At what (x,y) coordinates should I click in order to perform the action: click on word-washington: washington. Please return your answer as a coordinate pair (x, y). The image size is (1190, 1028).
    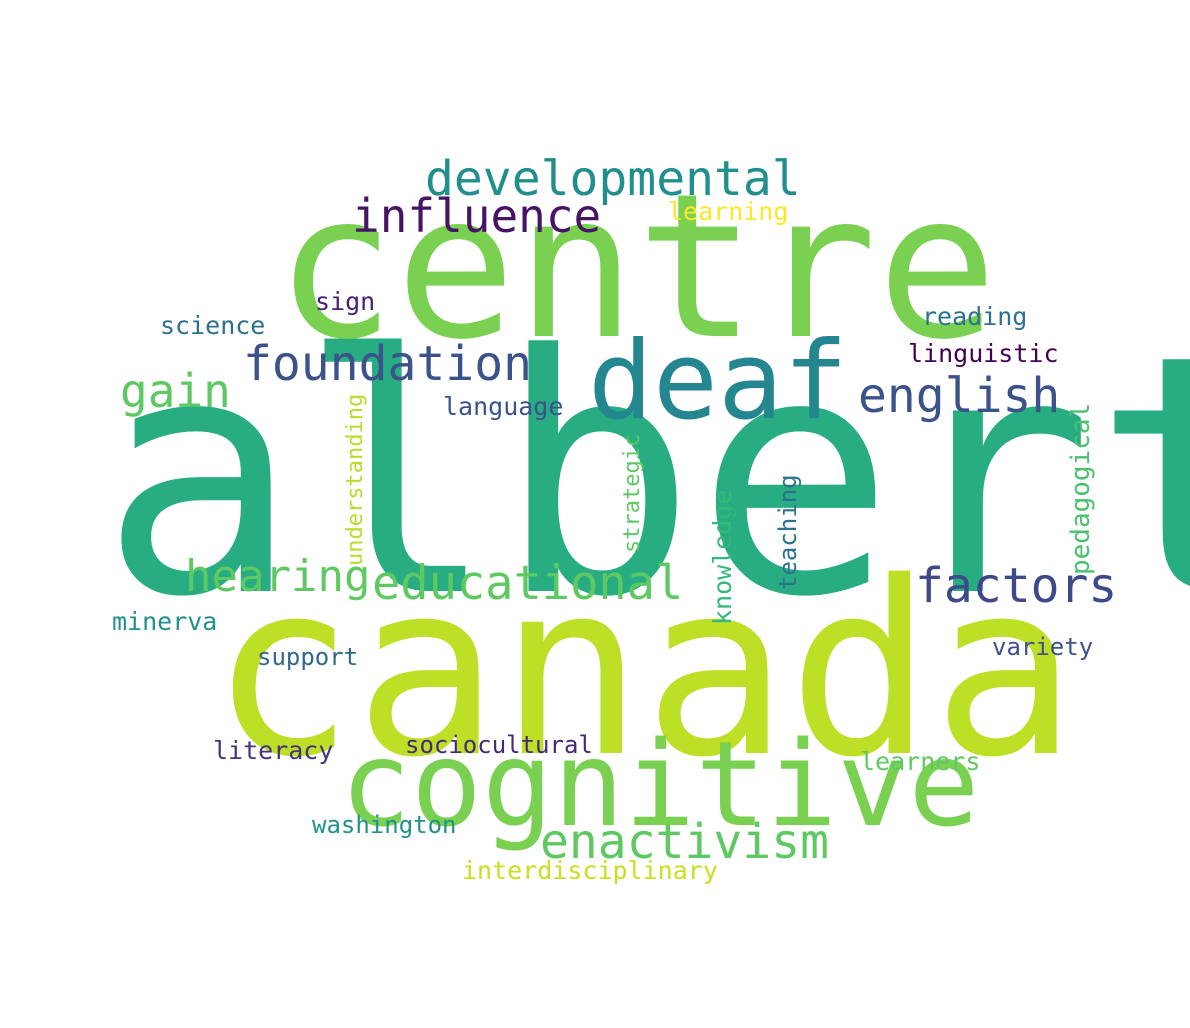
    Looking at the image, I should click on (384, 825).